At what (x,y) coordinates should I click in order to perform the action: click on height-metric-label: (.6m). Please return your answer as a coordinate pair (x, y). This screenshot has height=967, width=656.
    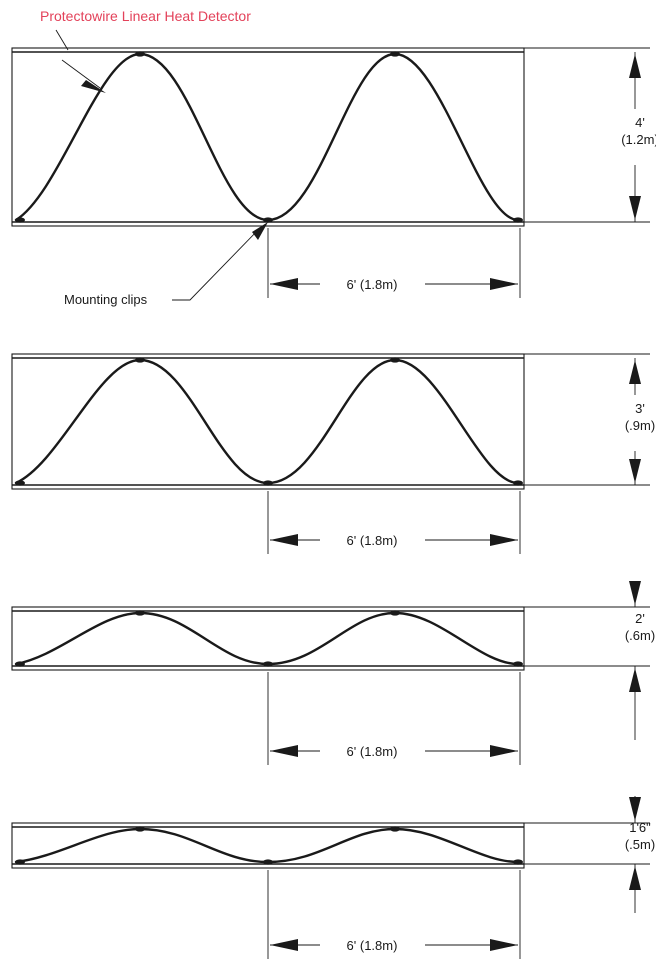
    Looking at the image, I should click on (640, 635).